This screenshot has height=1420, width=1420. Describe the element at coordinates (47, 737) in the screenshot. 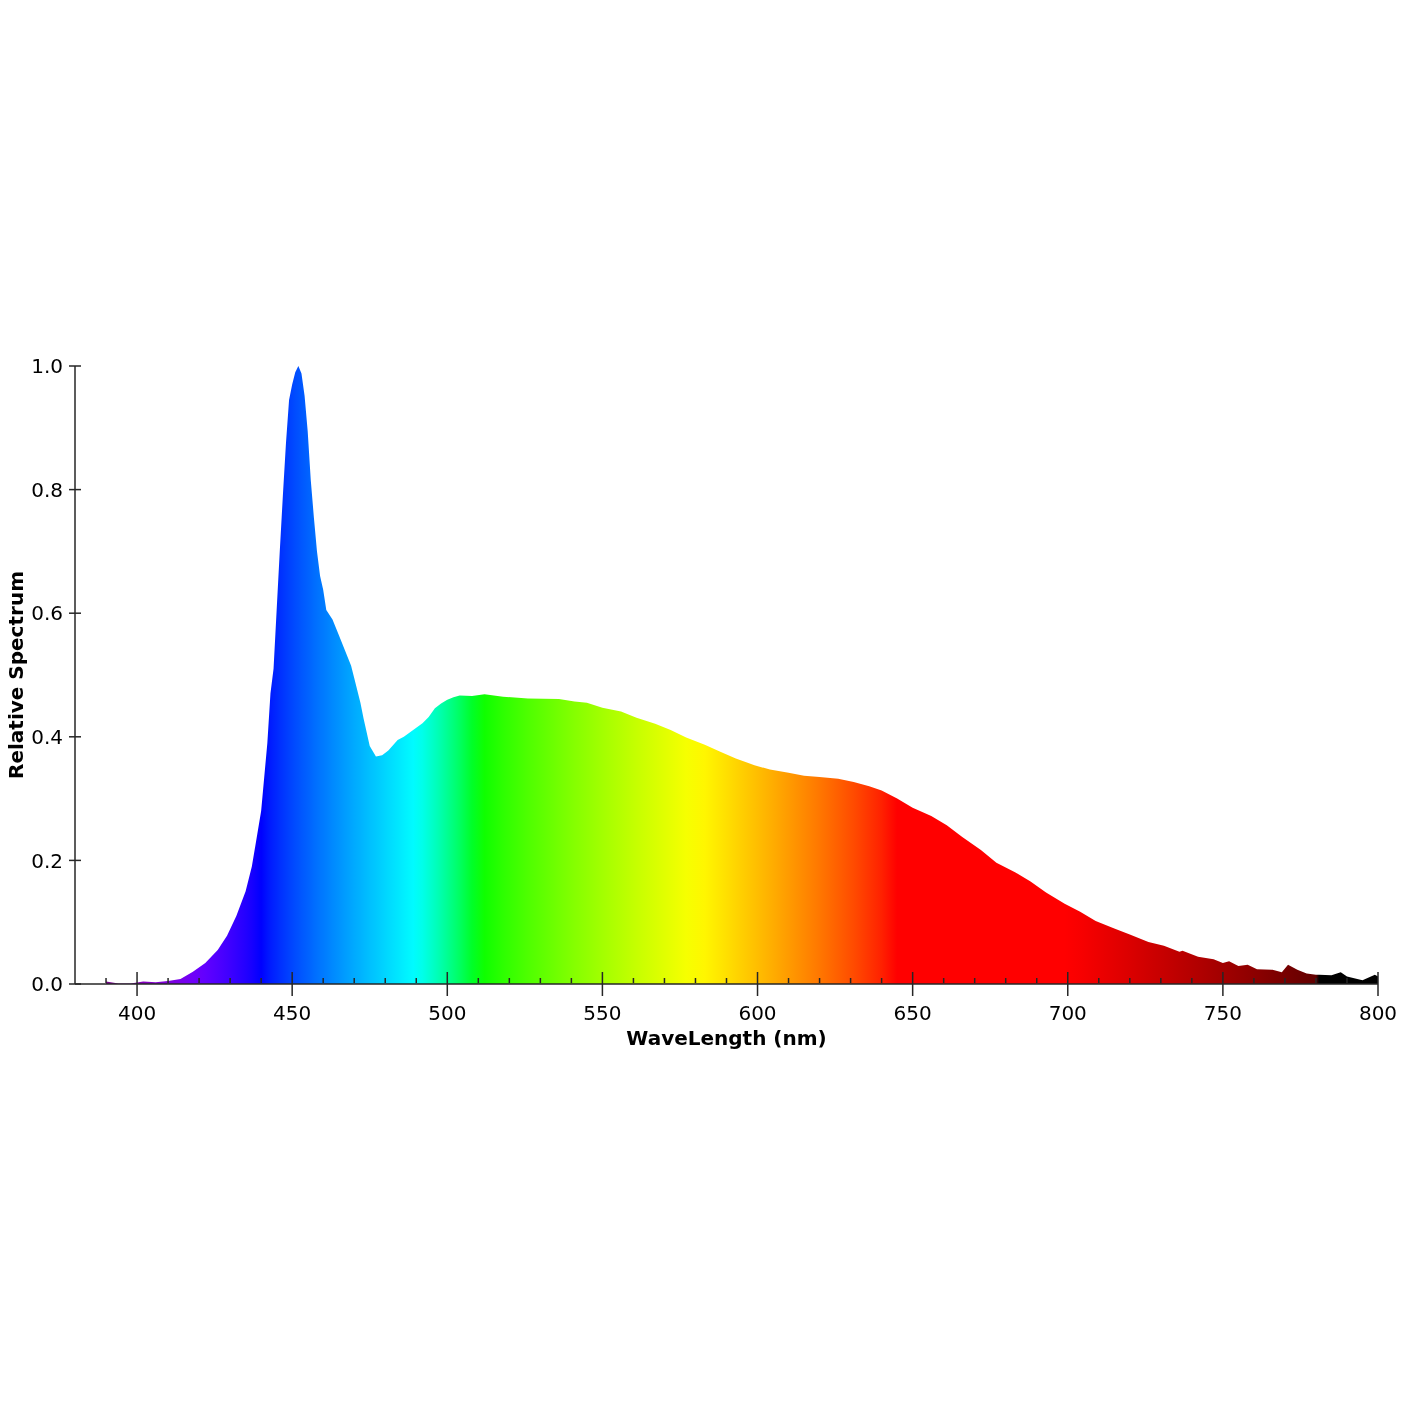

I see `y-tick-label: 0.4` at that location.